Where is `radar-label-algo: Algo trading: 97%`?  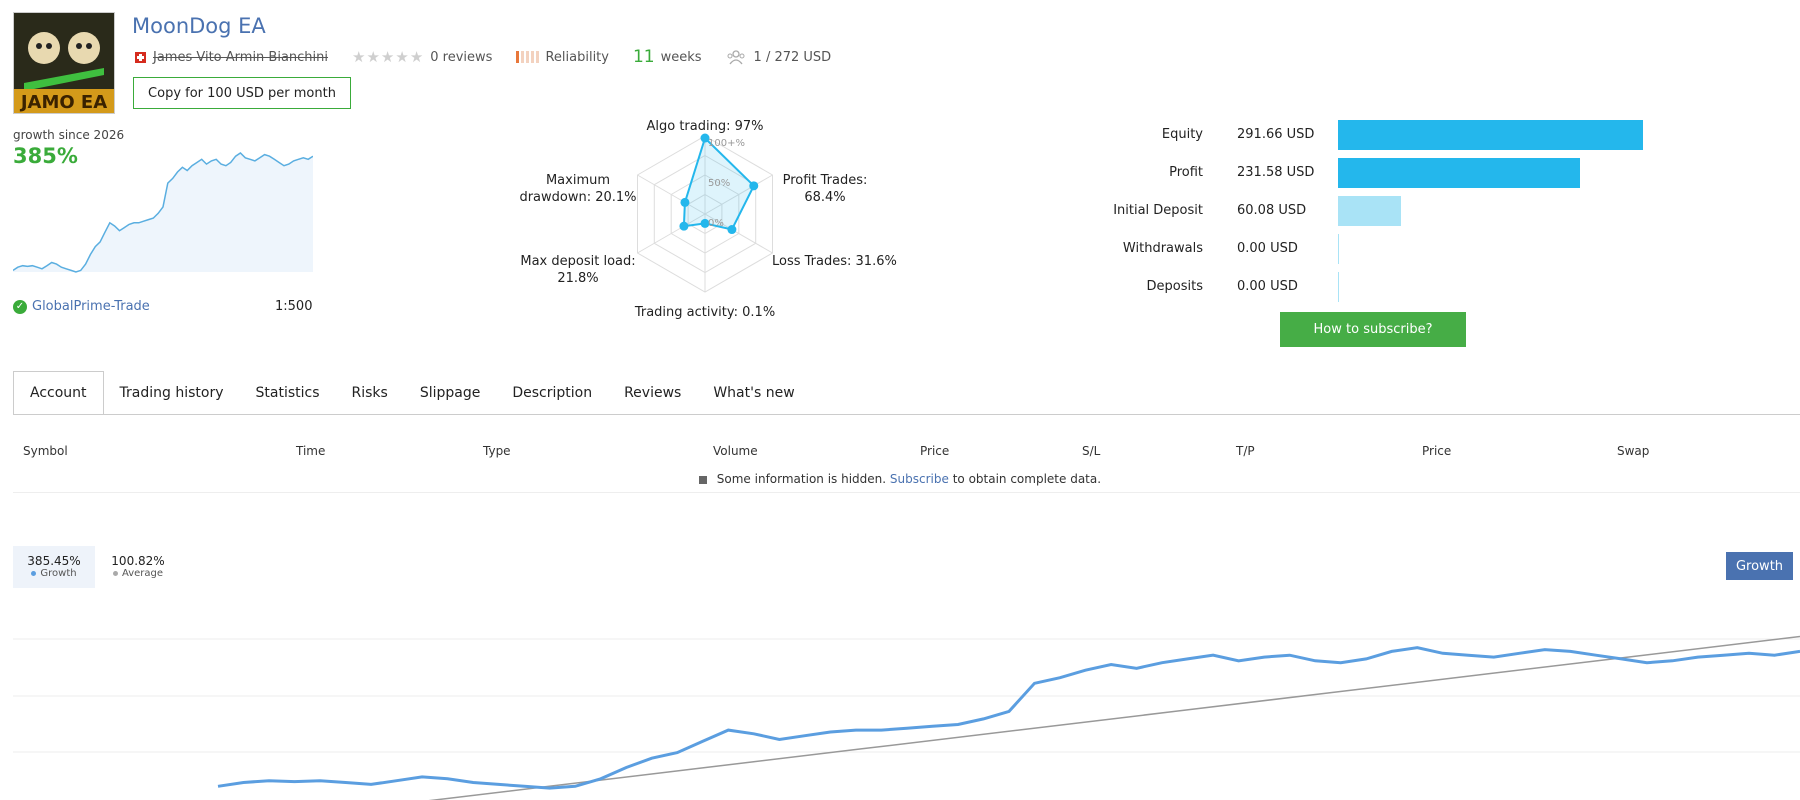 radar-label-algo: Algo trading: 97% is located at coordinates (705, 126).